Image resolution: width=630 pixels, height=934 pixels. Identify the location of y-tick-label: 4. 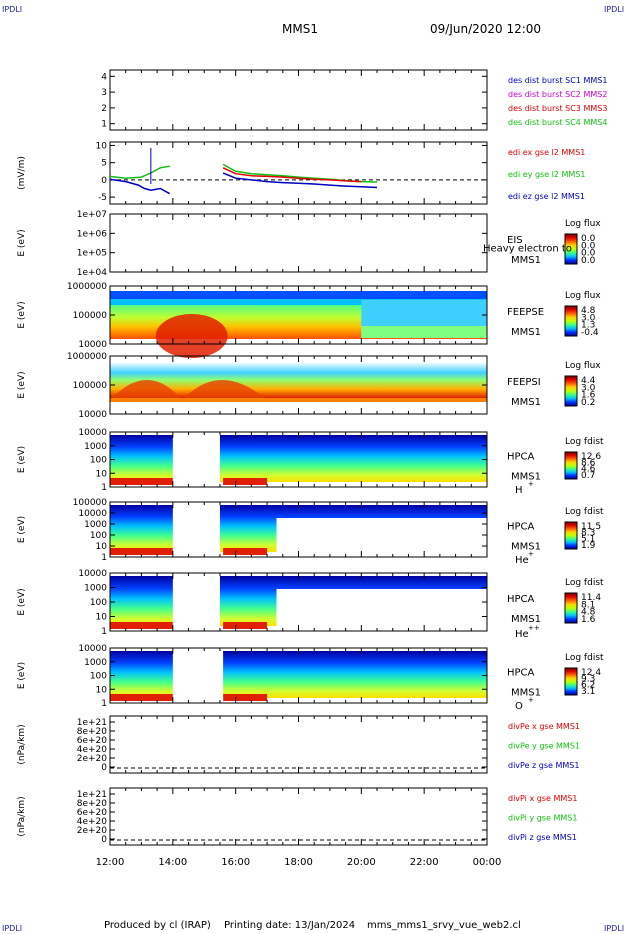
(104, 77).